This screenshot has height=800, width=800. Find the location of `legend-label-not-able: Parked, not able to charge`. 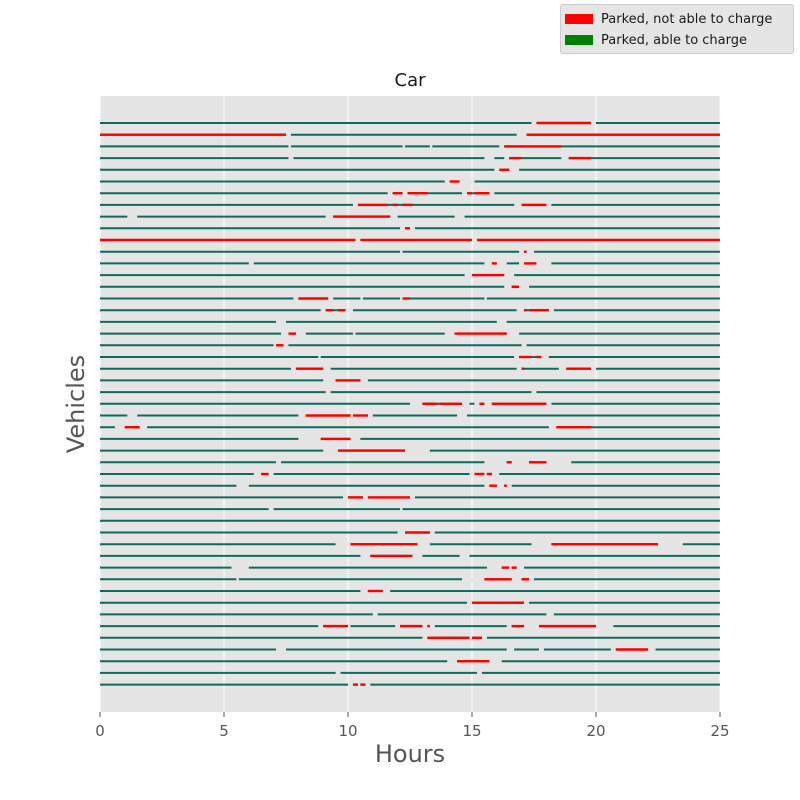

legend-label-not-able: Parked, not able to charge is located at coordinates (687, 19).